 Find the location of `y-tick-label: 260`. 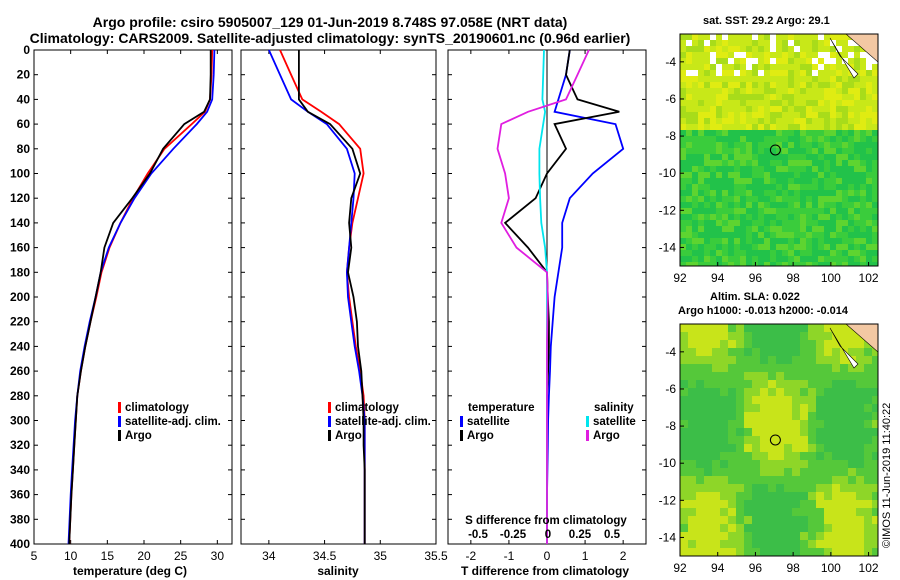

y-tick-label: 260 is located at coordinates (20, 371).